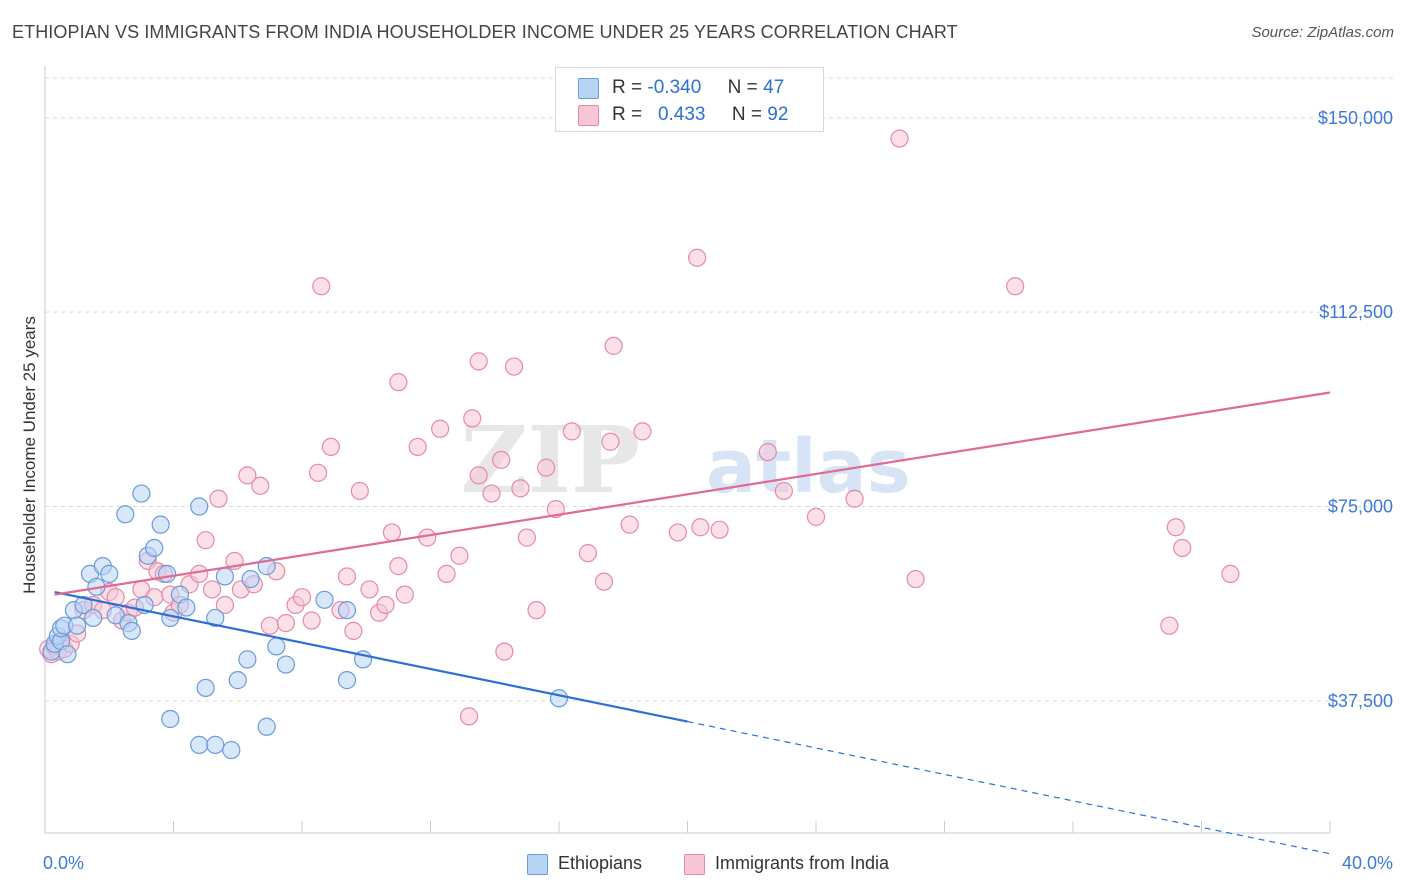 The height and width of the screenshot is (892, 1406). I want to click on watermark-atlas: atlas, so click(808, 467).